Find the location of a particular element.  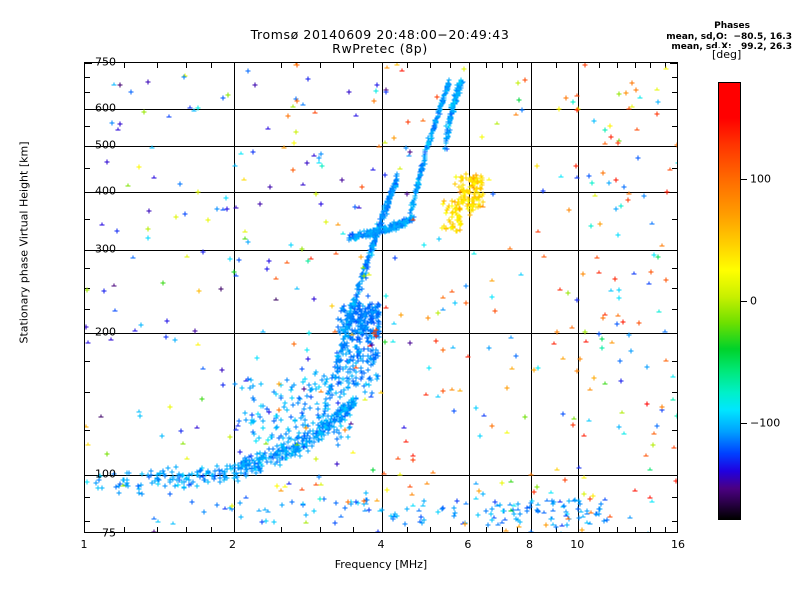

x-axis-tick-label: 6 is located at coordinates (467, 544).